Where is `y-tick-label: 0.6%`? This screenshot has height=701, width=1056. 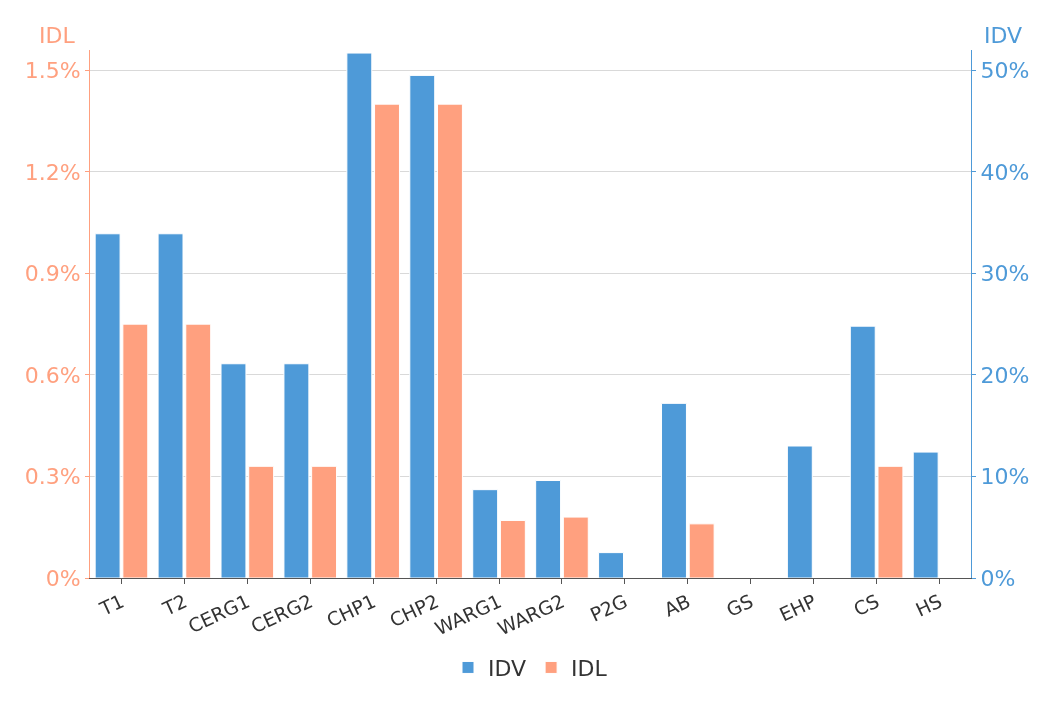
y-tick-label: 0.6% is located at coordinates (52, 375).